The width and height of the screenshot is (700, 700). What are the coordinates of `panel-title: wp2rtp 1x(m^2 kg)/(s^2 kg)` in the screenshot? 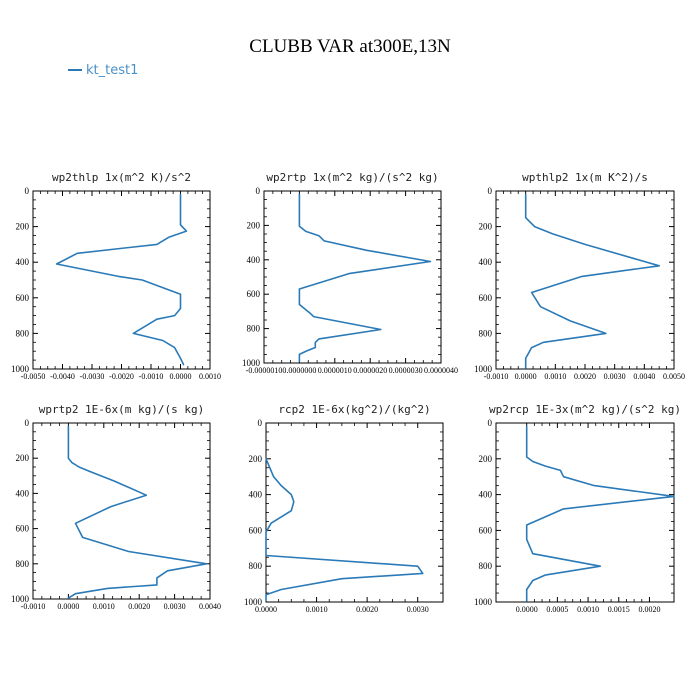 It's located at (352, 177).